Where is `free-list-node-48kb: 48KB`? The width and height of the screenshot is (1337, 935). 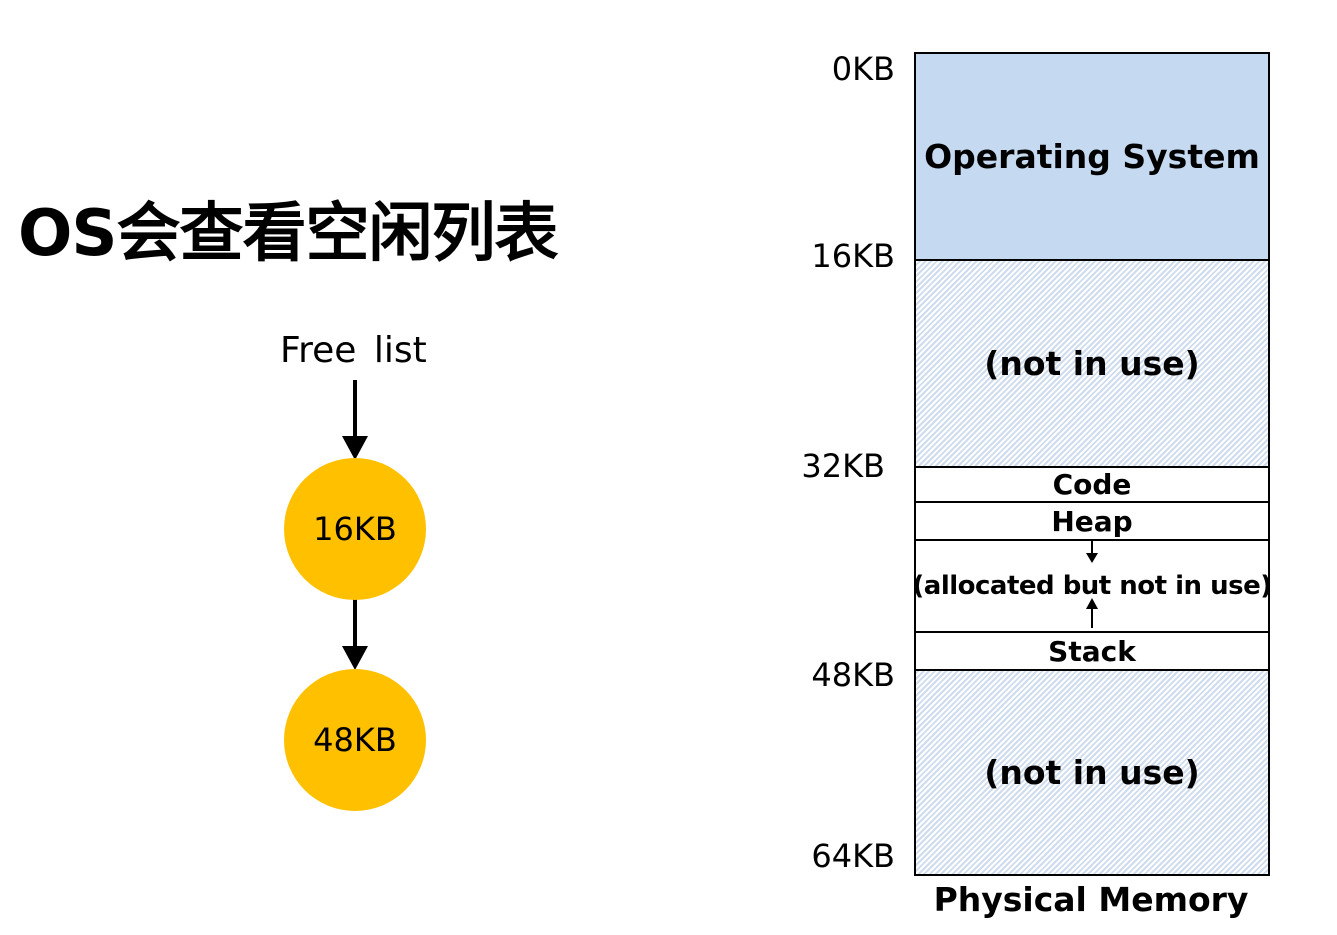 free-list-node-48kb: 48KB is located at coordinates (355, 740).